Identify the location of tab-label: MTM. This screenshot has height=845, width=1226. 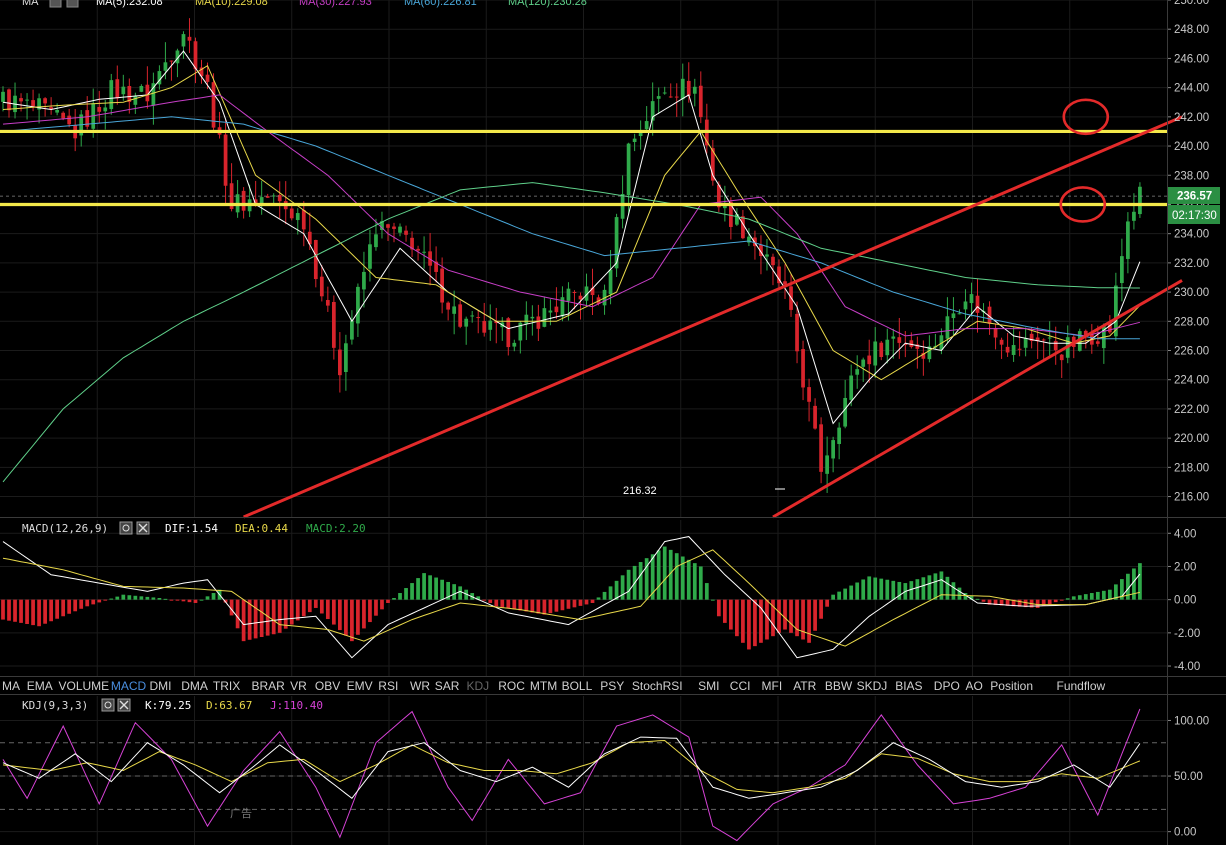
(543, 686).